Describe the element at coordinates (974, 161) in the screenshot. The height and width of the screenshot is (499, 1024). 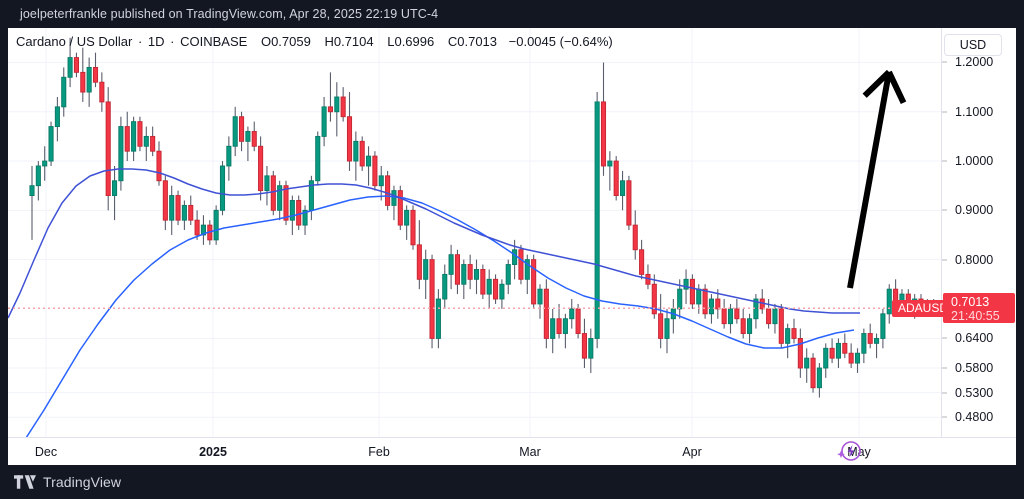
I see `price-tick-label: 1.0000` at that location.